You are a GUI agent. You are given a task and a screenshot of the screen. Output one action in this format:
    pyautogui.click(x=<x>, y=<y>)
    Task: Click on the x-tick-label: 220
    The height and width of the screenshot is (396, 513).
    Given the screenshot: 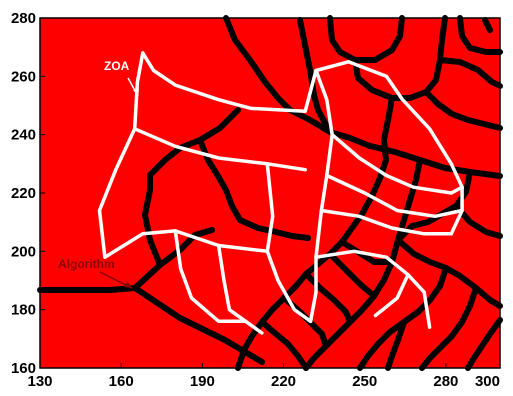 What is the action you would take?
    pyautogui.click(x=283, y=381)
    